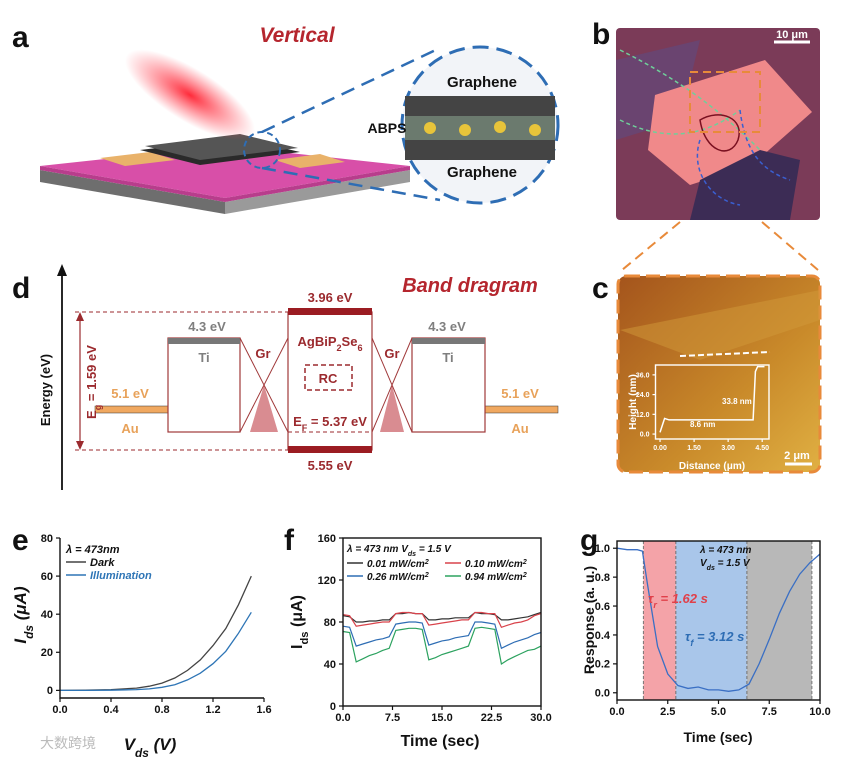  Describe the element at coordinates (602, 578) in the screenshot. I see `y-tick-label: 0.8` at that location.